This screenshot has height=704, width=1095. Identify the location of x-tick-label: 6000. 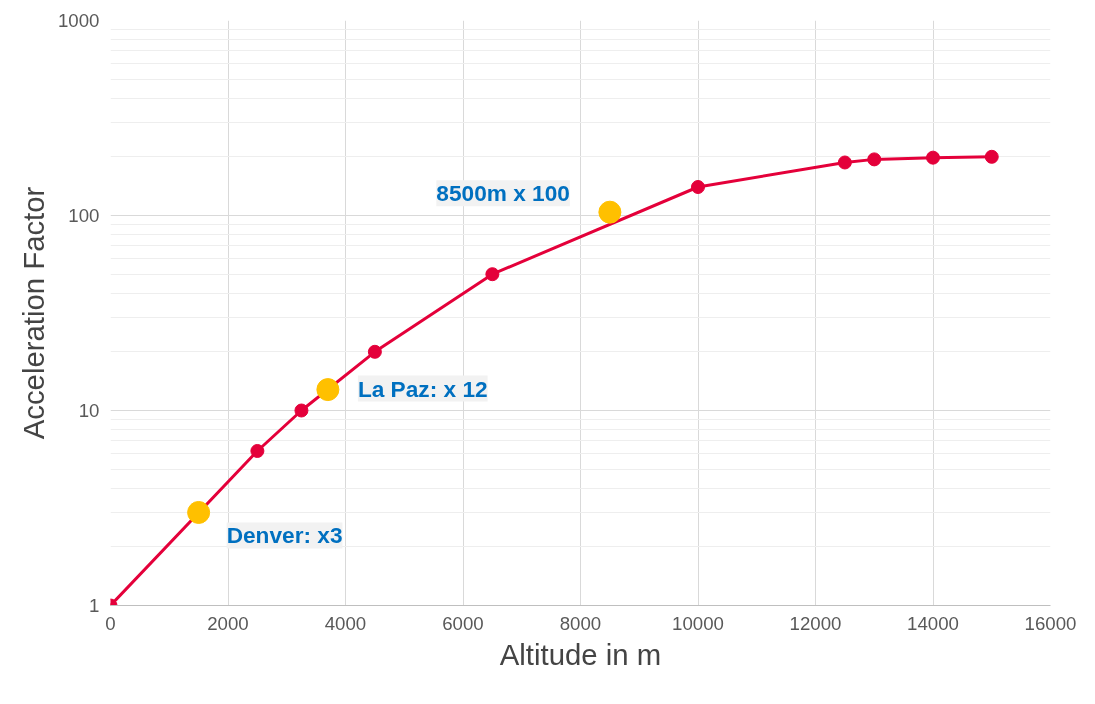
(463, 623).